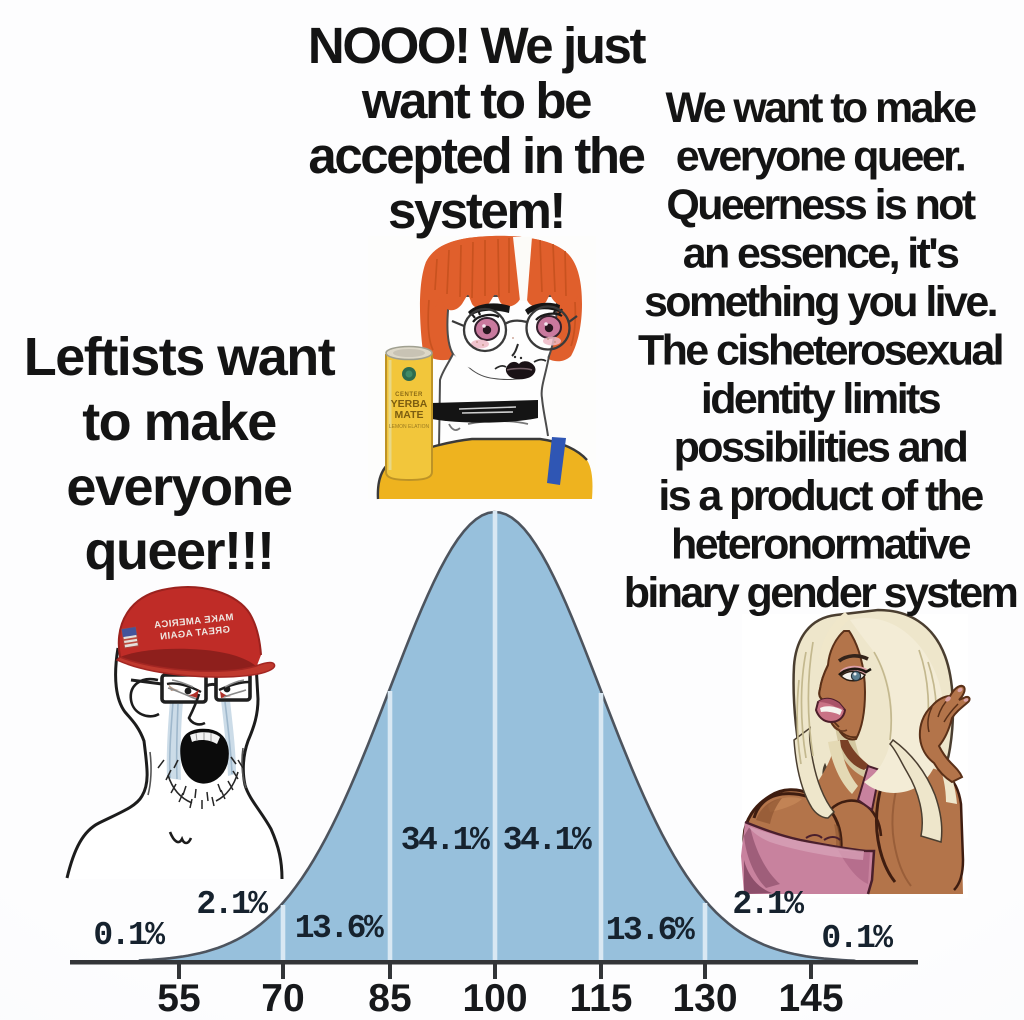 The height and width of the screenshot is (1020, 1024). What do you see at coordinates (820, 448) in the screenshot?
I see `svg-text: possibilities and` at bounding box center [820, 448].